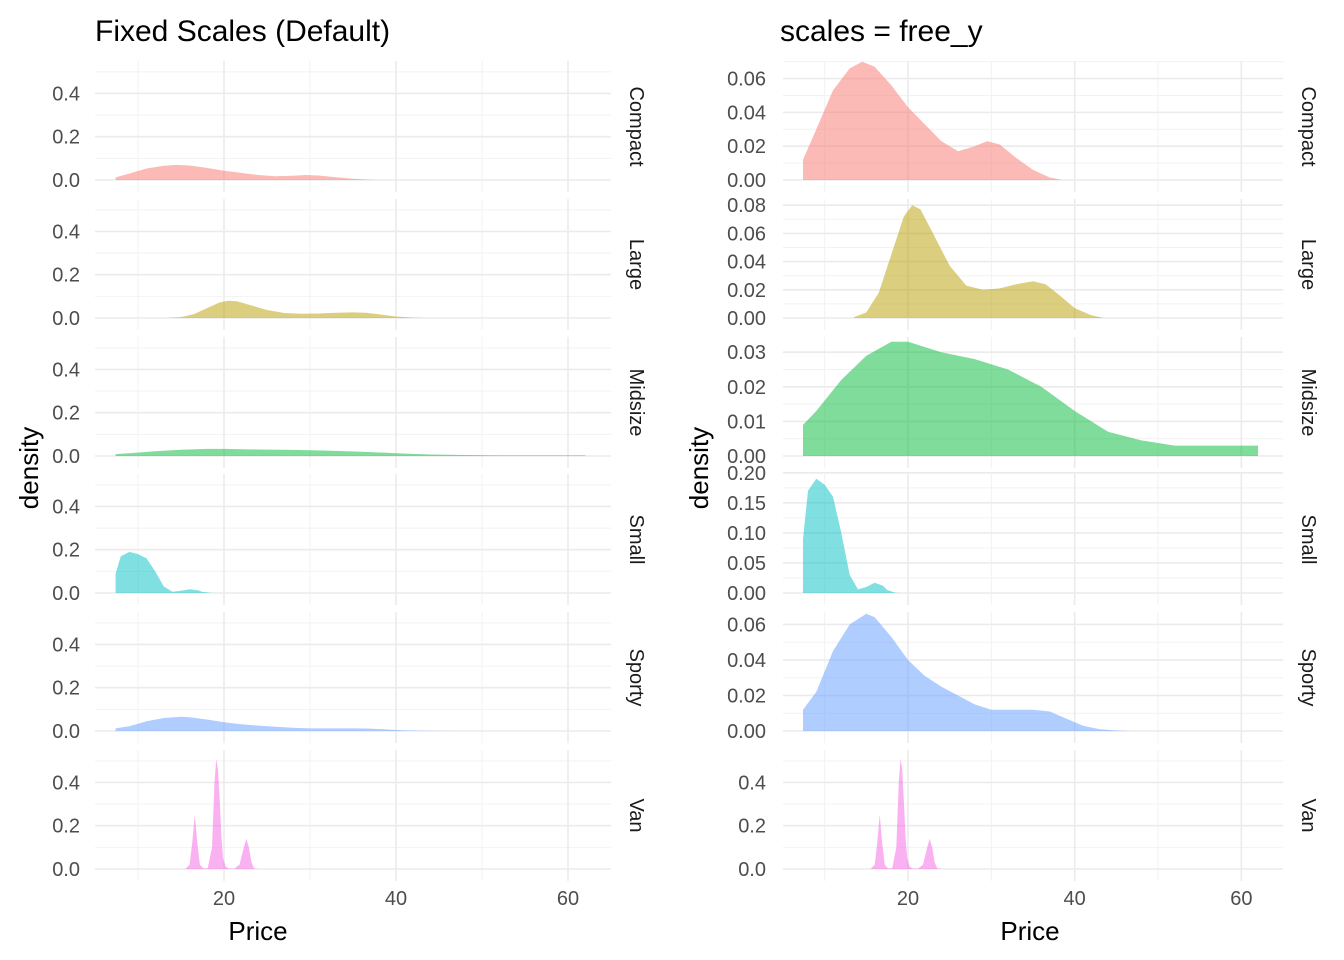 This screenshot has width=1344, height=960. I want to click on panel-van-fixed: 0.0 0.2 0.4 Van, so click(349, 815).